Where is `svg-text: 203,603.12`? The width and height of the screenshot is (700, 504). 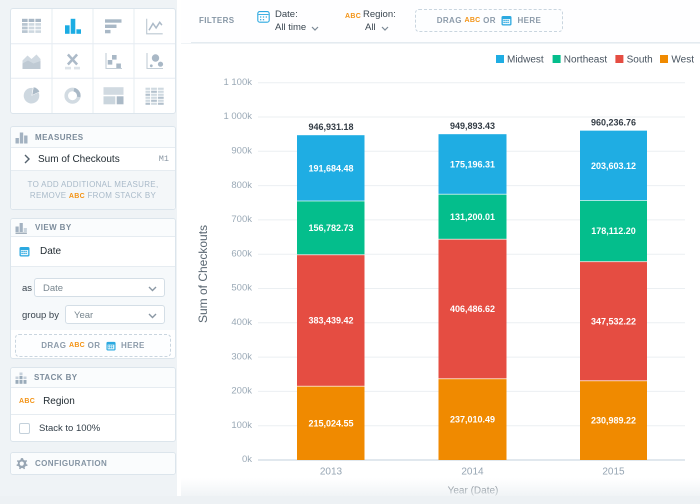
svg-text: 203,603.12 is located at coordinates (613, 166).